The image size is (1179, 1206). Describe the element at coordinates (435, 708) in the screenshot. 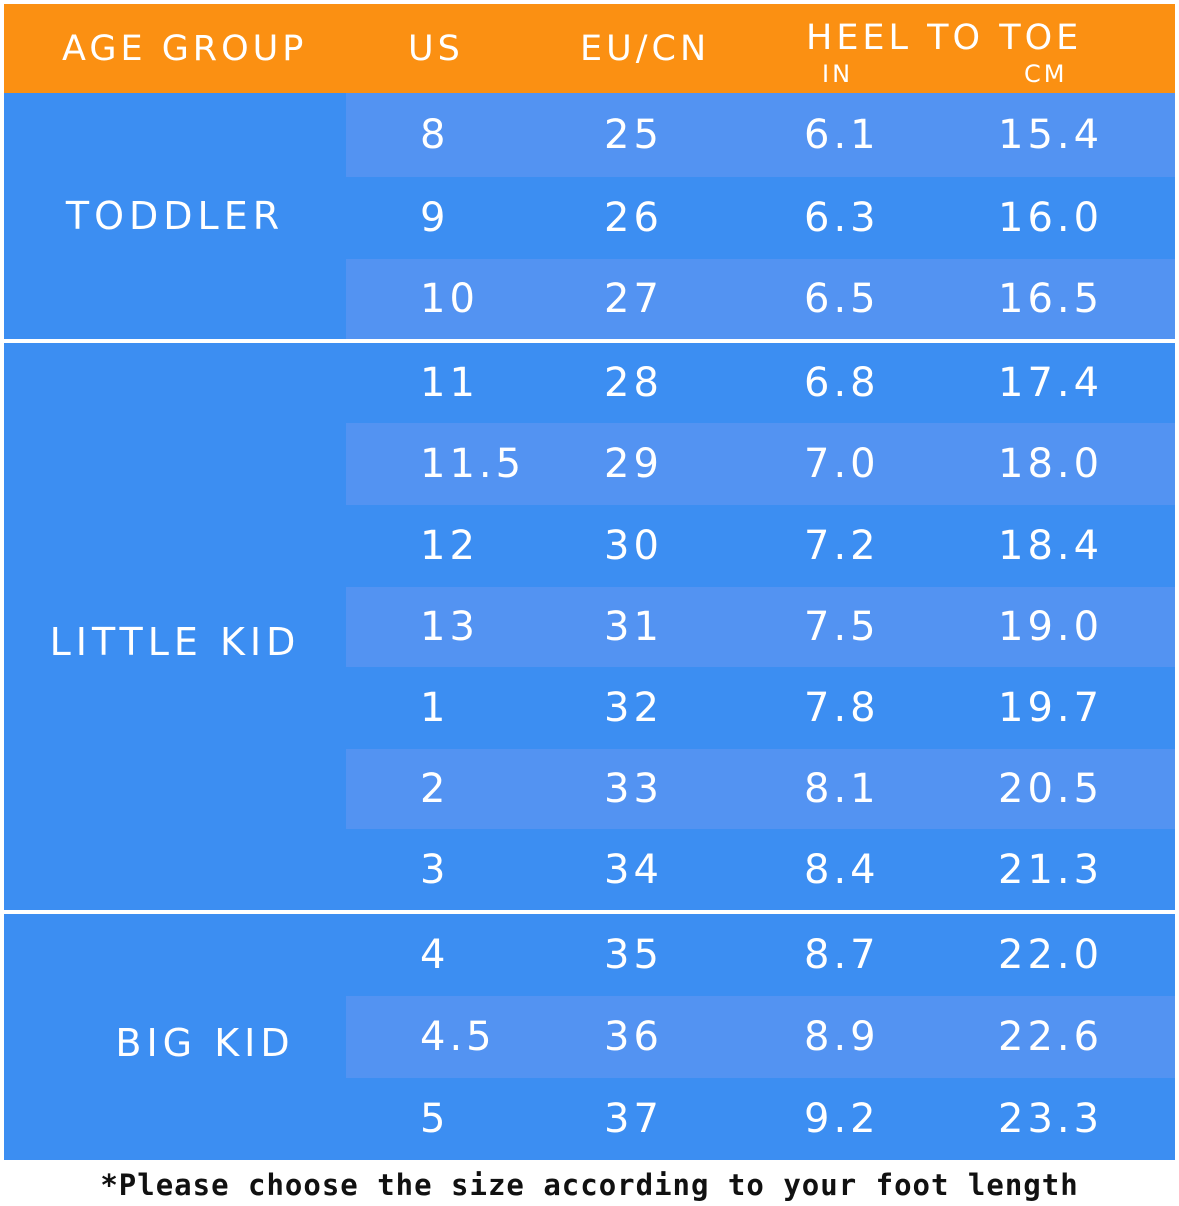

I see `cell-us: 1` at that location.